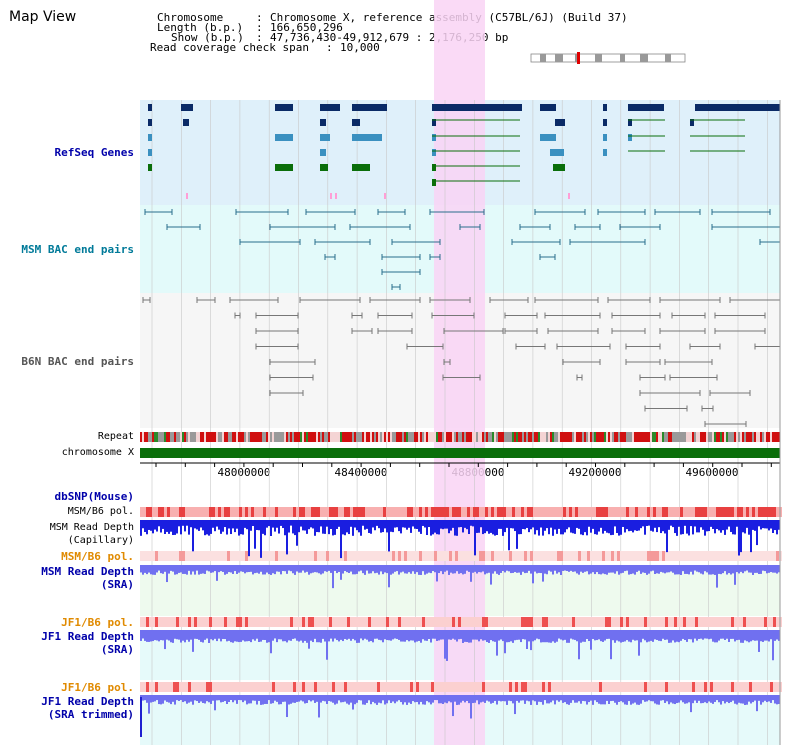  I want to click on track-label-jf1-depth-1: JF1 Read Depth, so click(87, 636).